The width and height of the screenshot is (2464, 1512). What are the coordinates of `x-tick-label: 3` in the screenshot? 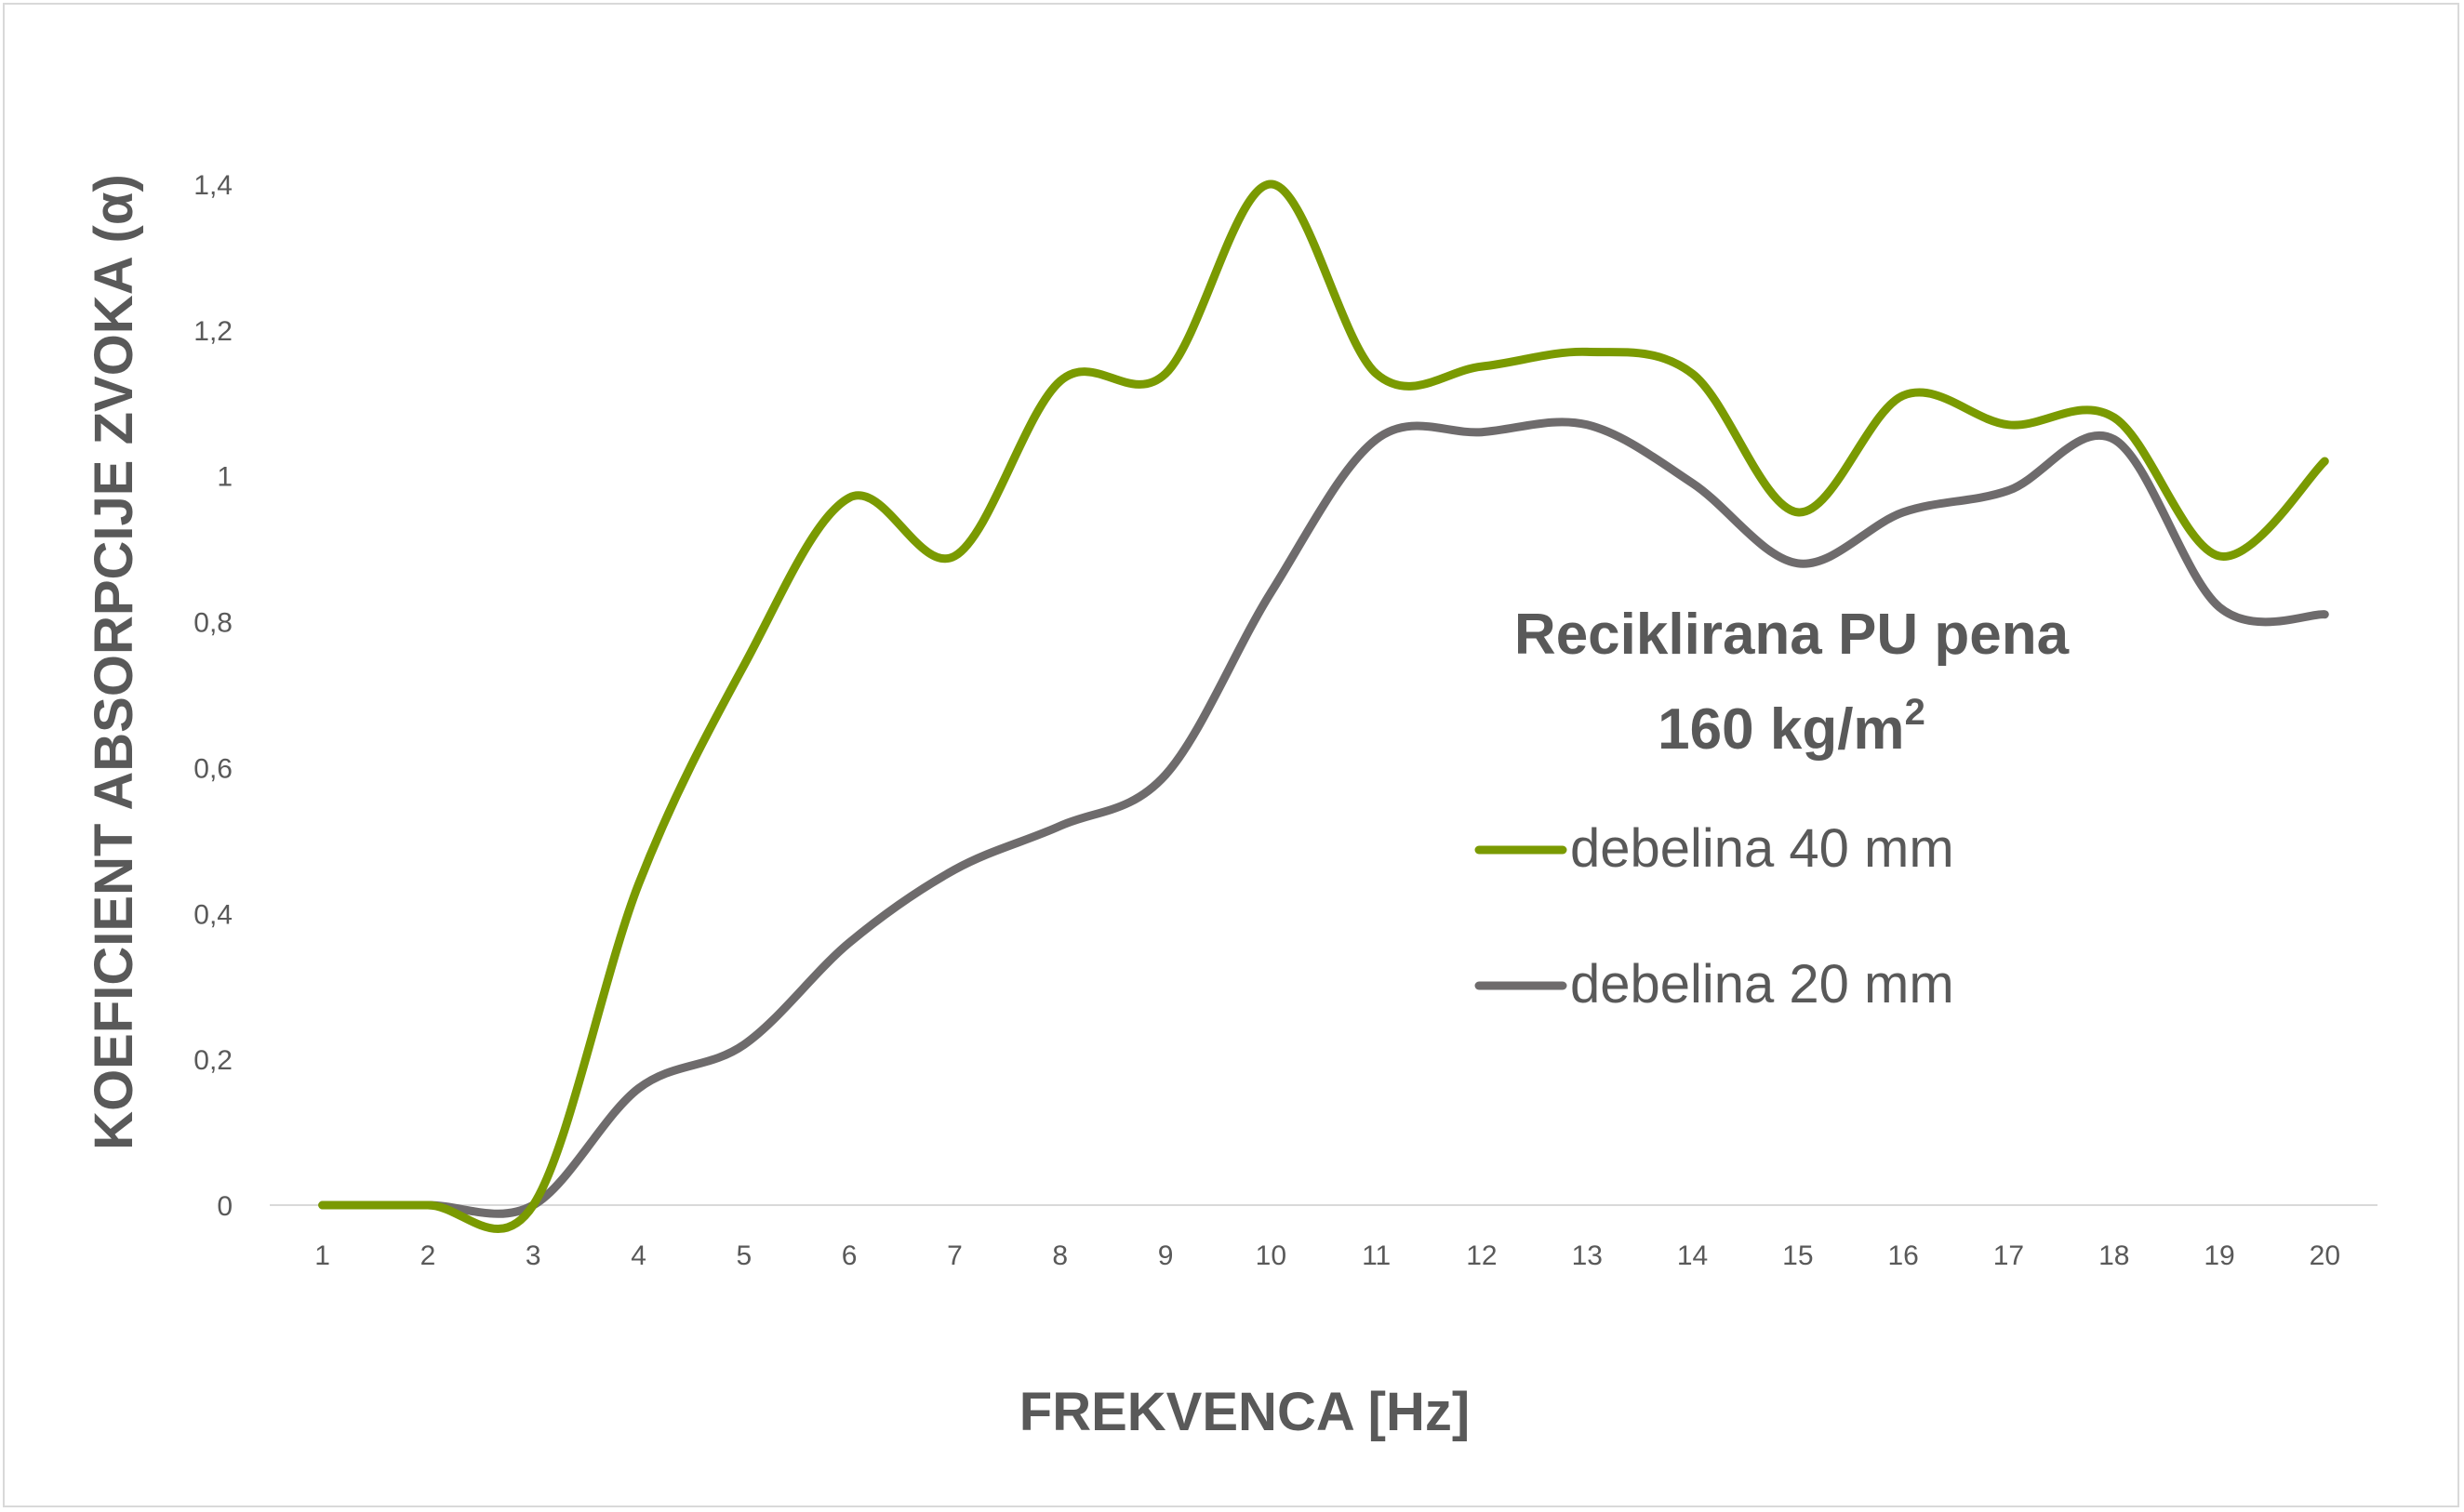 It's located at (533, 1255).